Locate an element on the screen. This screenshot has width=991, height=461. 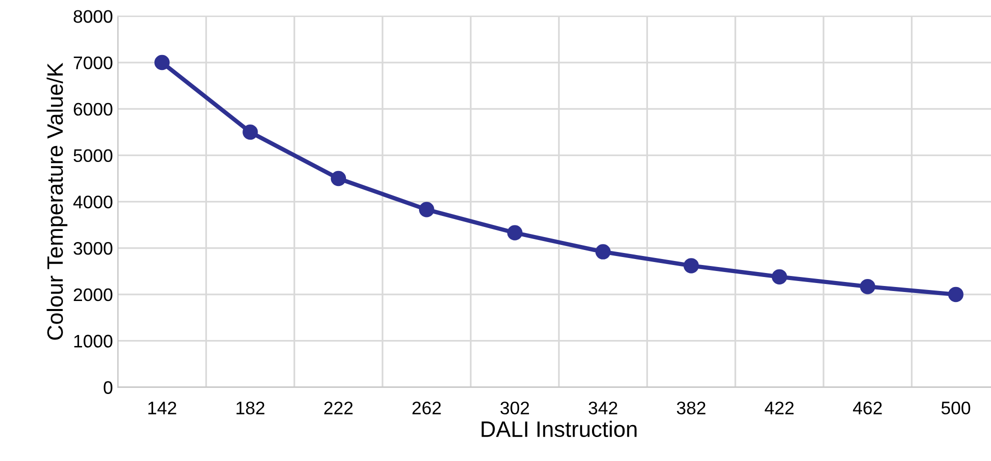
x-tick-label: 500 is located at coordinates (955, 408).